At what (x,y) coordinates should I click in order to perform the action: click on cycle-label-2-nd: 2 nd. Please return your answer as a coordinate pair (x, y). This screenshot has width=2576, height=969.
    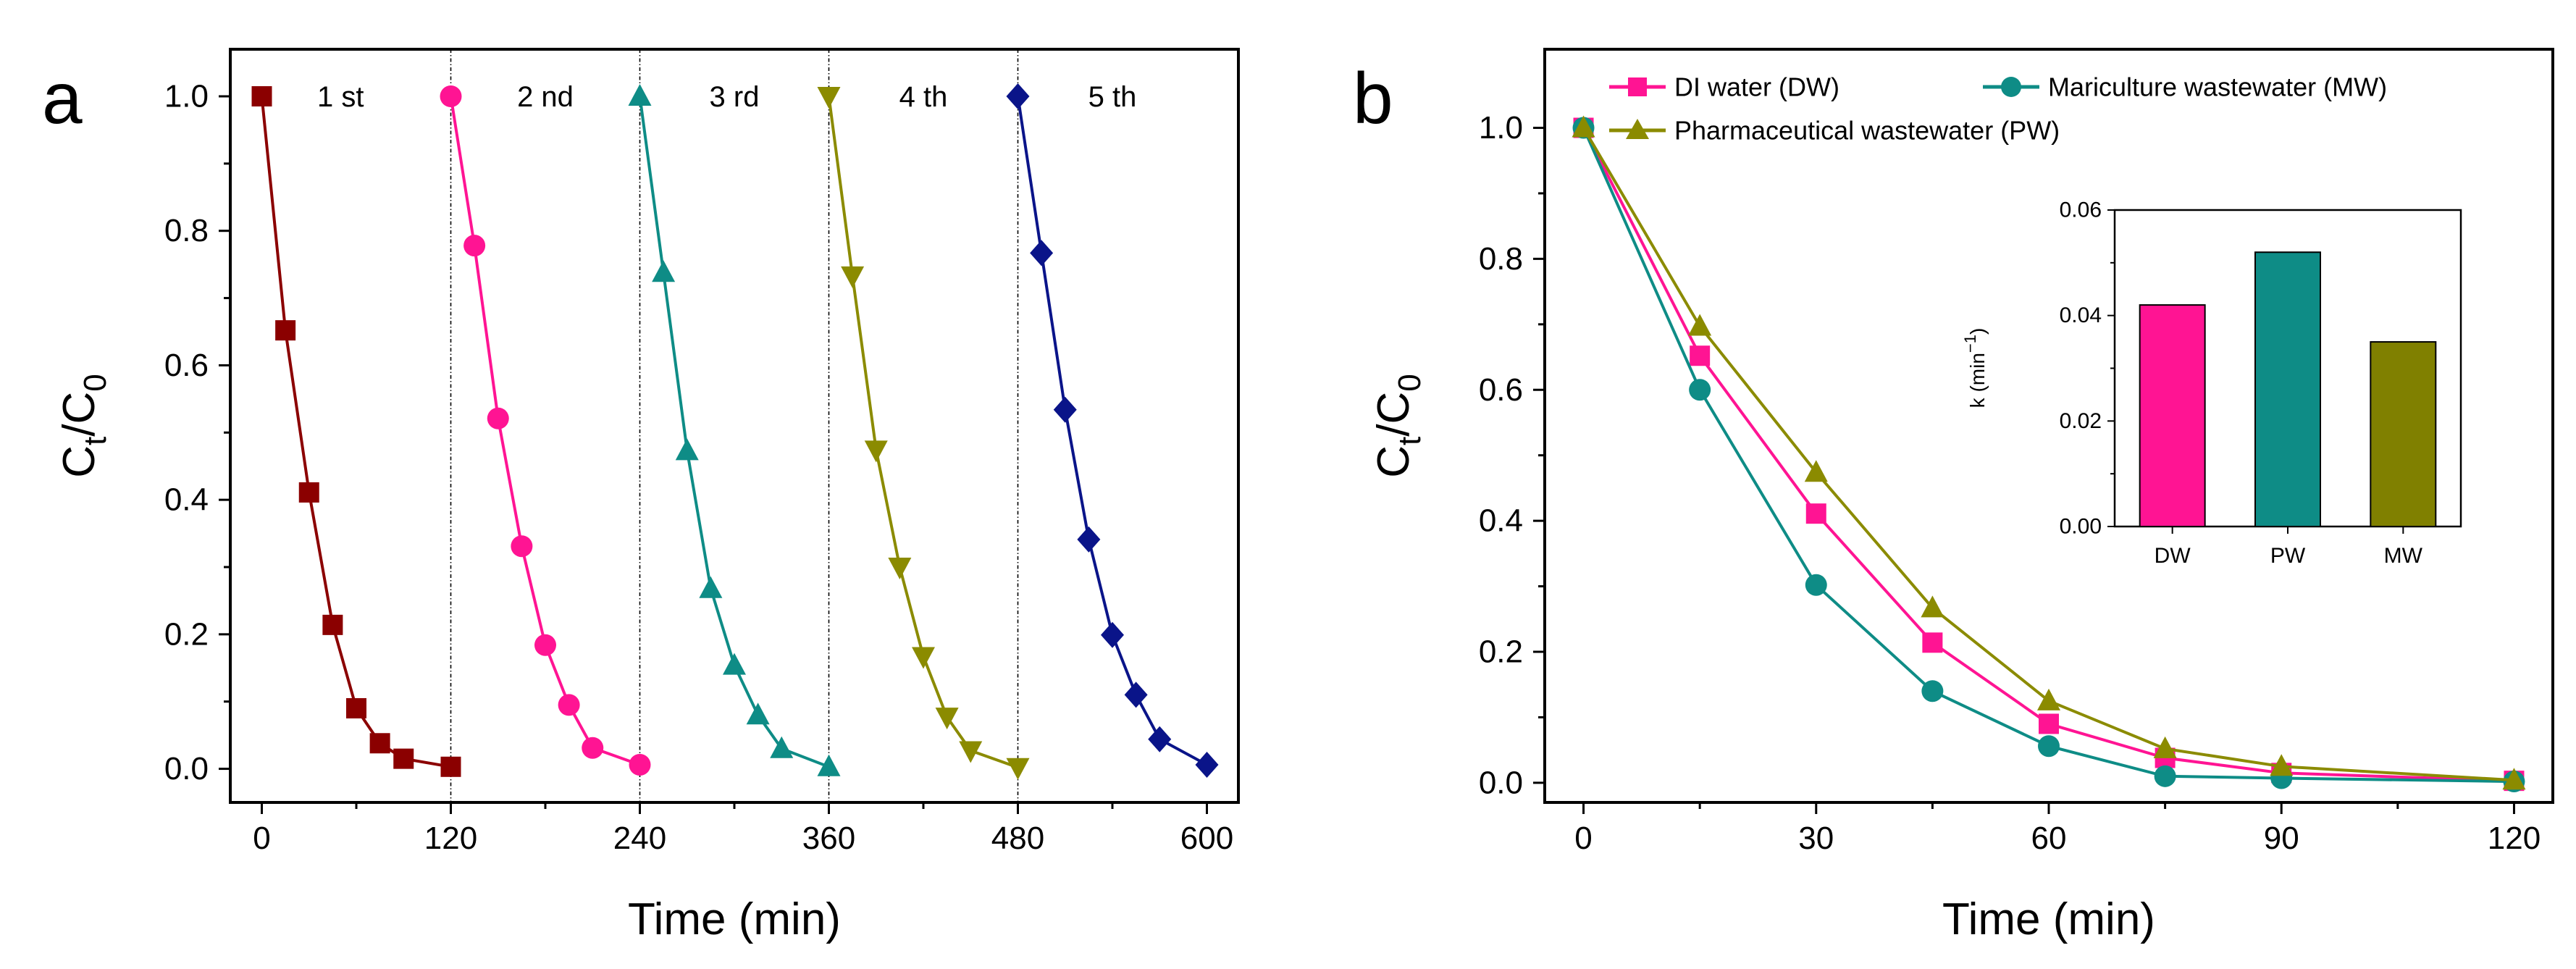
    Looking at the image, I should click on (545, 97).